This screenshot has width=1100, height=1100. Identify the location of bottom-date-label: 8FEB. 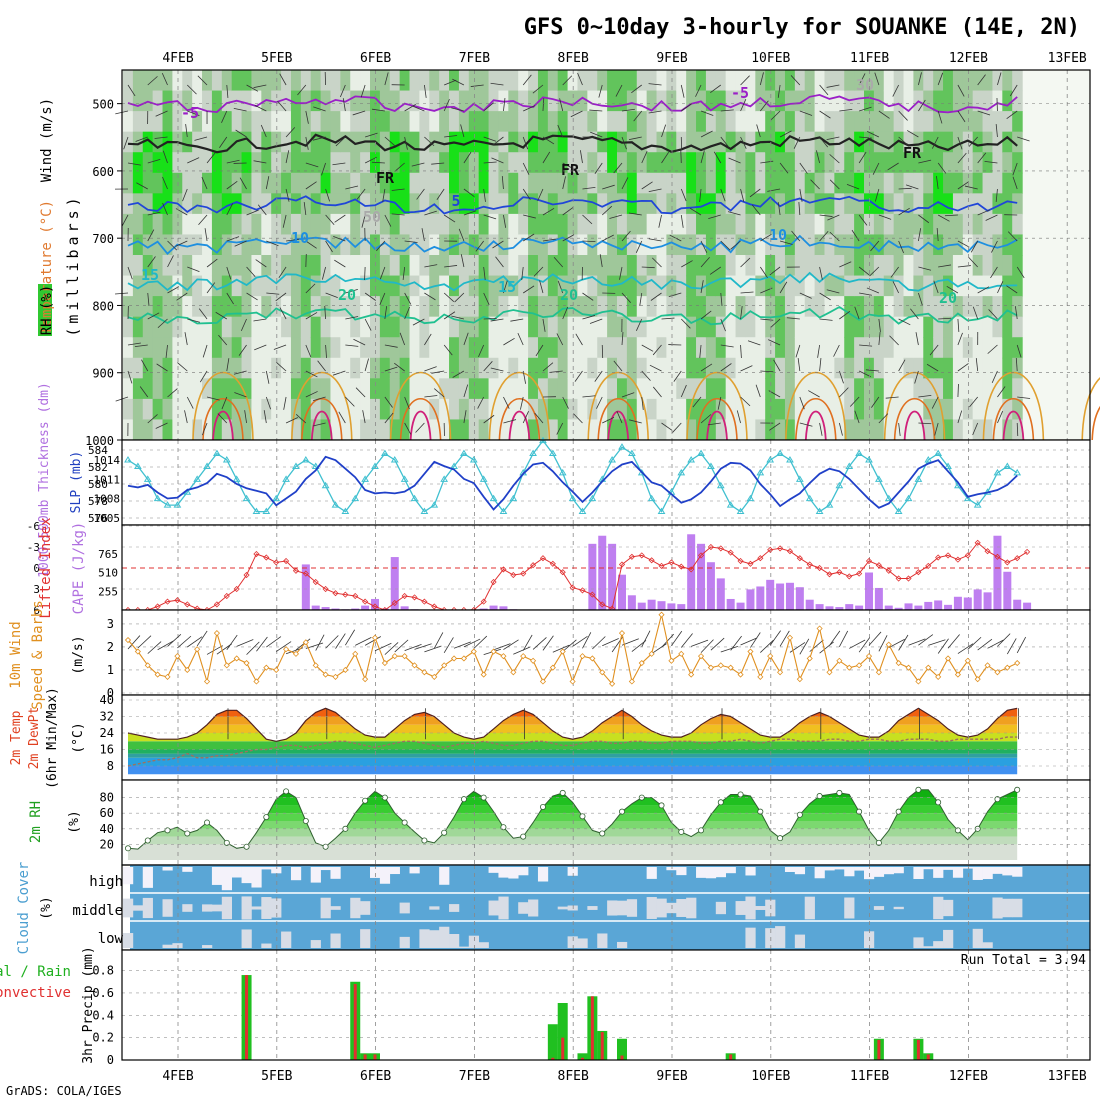
(573, 1076).